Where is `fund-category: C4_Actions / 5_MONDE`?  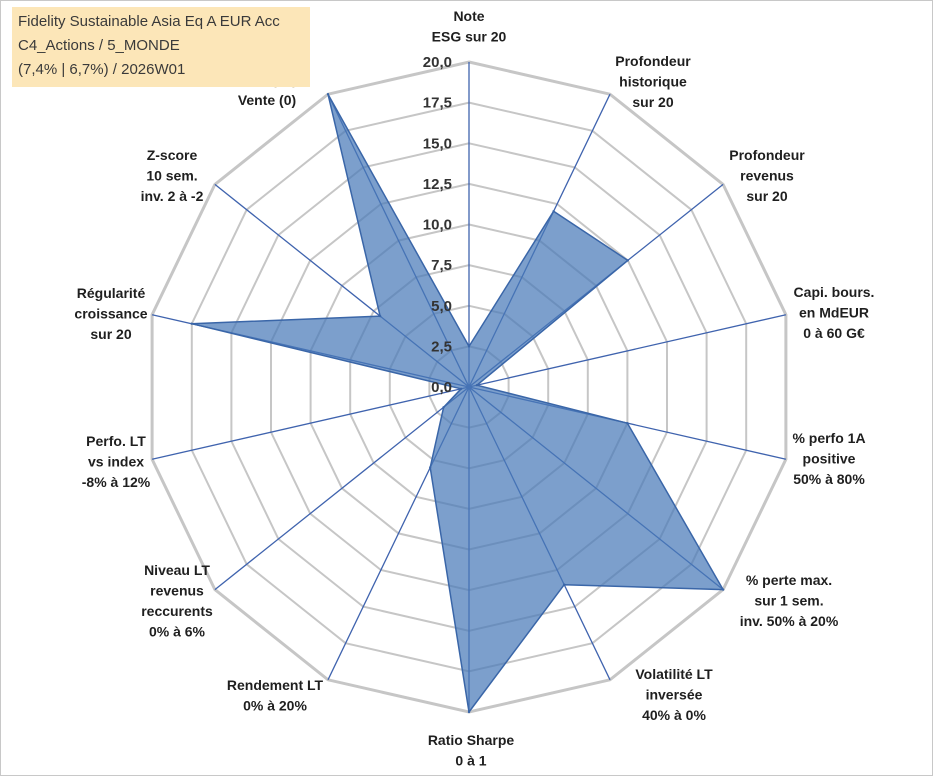
fund-category: C4_Actions / 5_MONDE is located at coordinates (99, 45).